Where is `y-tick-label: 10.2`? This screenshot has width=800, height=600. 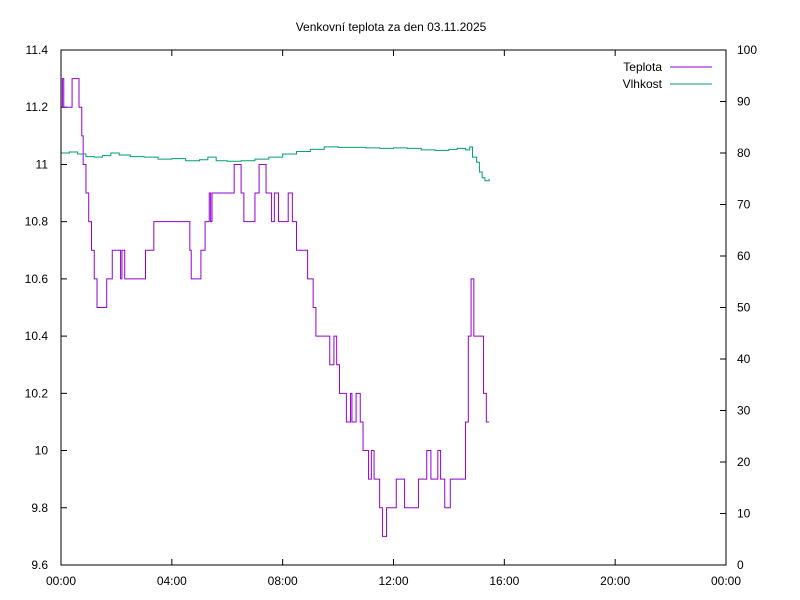
y-tick-label: 10.2 is located at coordinates (37, 393).